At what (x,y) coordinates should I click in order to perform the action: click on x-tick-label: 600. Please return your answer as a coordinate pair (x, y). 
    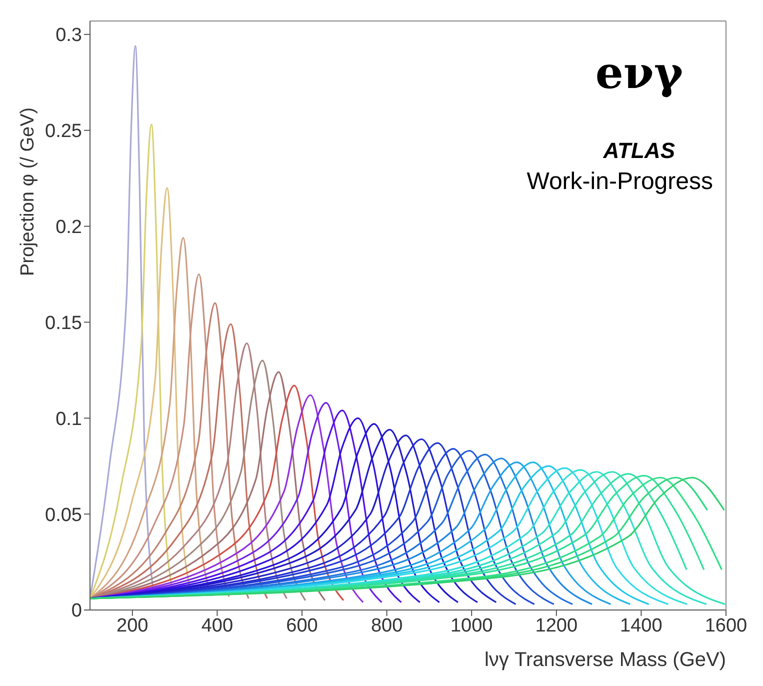
    Looking at the image, I should click on (302, 625).